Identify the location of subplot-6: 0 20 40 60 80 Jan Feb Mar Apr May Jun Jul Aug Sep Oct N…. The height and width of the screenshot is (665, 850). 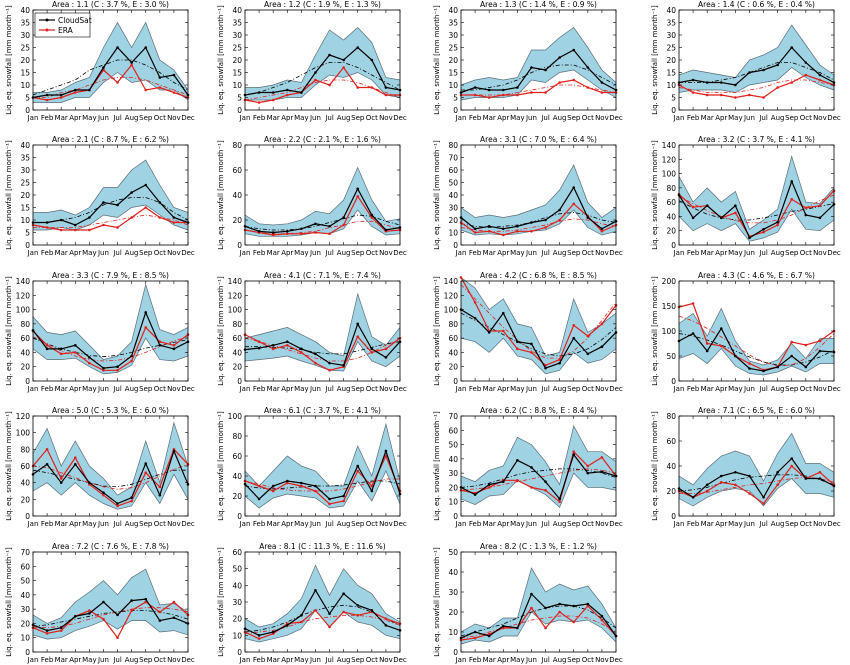
(312, 196).